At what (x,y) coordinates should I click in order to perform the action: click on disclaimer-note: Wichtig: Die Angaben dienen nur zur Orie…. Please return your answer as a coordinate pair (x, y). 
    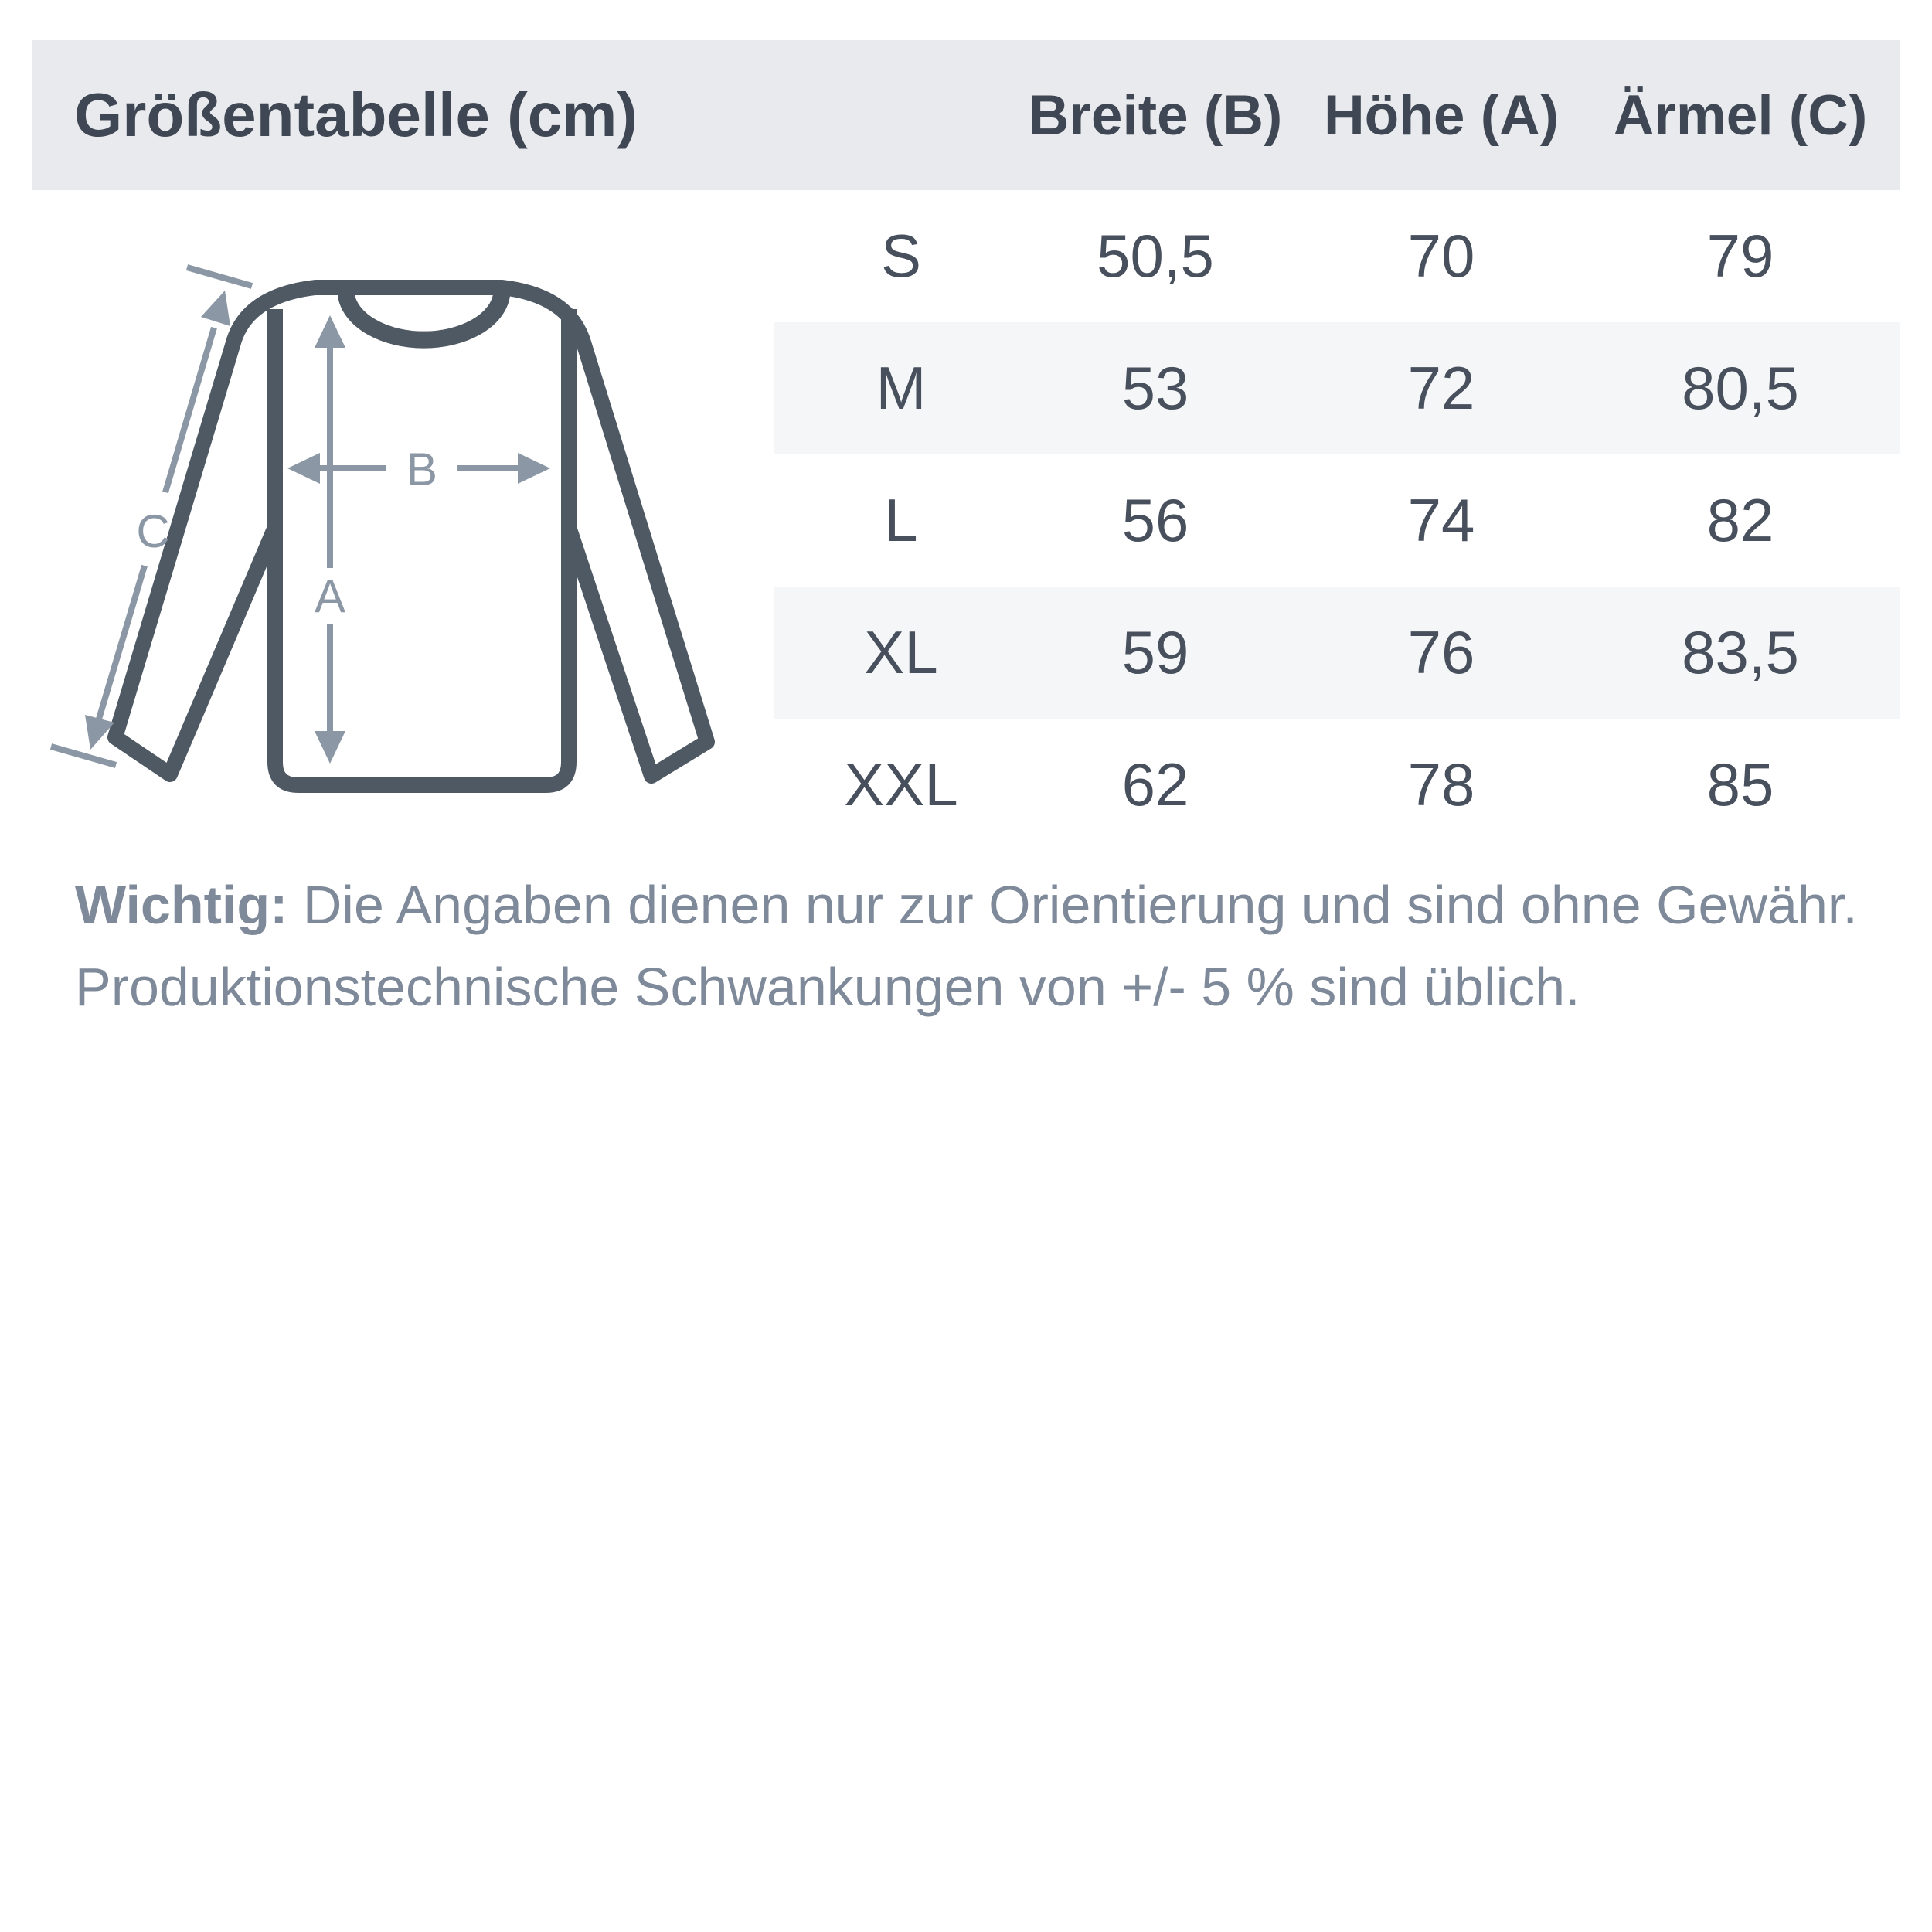
    Looking at the image, I should click on (999, 946).